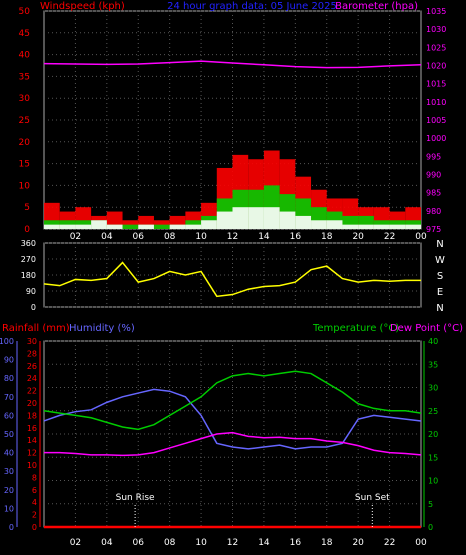 This screenshot has height=555, width=466. I want to click on sun-set-label: Sun Set, so click(372, 498).